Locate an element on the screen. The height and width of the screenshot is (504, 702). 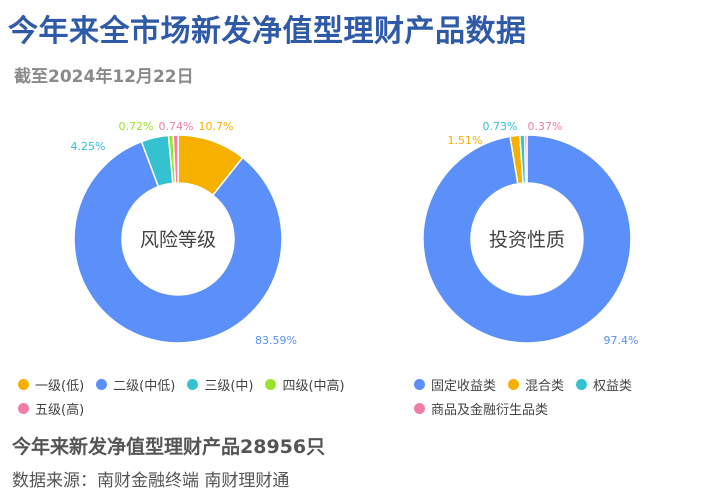
legend-row: 一级(低) 二级(中低) 三级(中) 四级(中高) is located at coordinates (187, 384).